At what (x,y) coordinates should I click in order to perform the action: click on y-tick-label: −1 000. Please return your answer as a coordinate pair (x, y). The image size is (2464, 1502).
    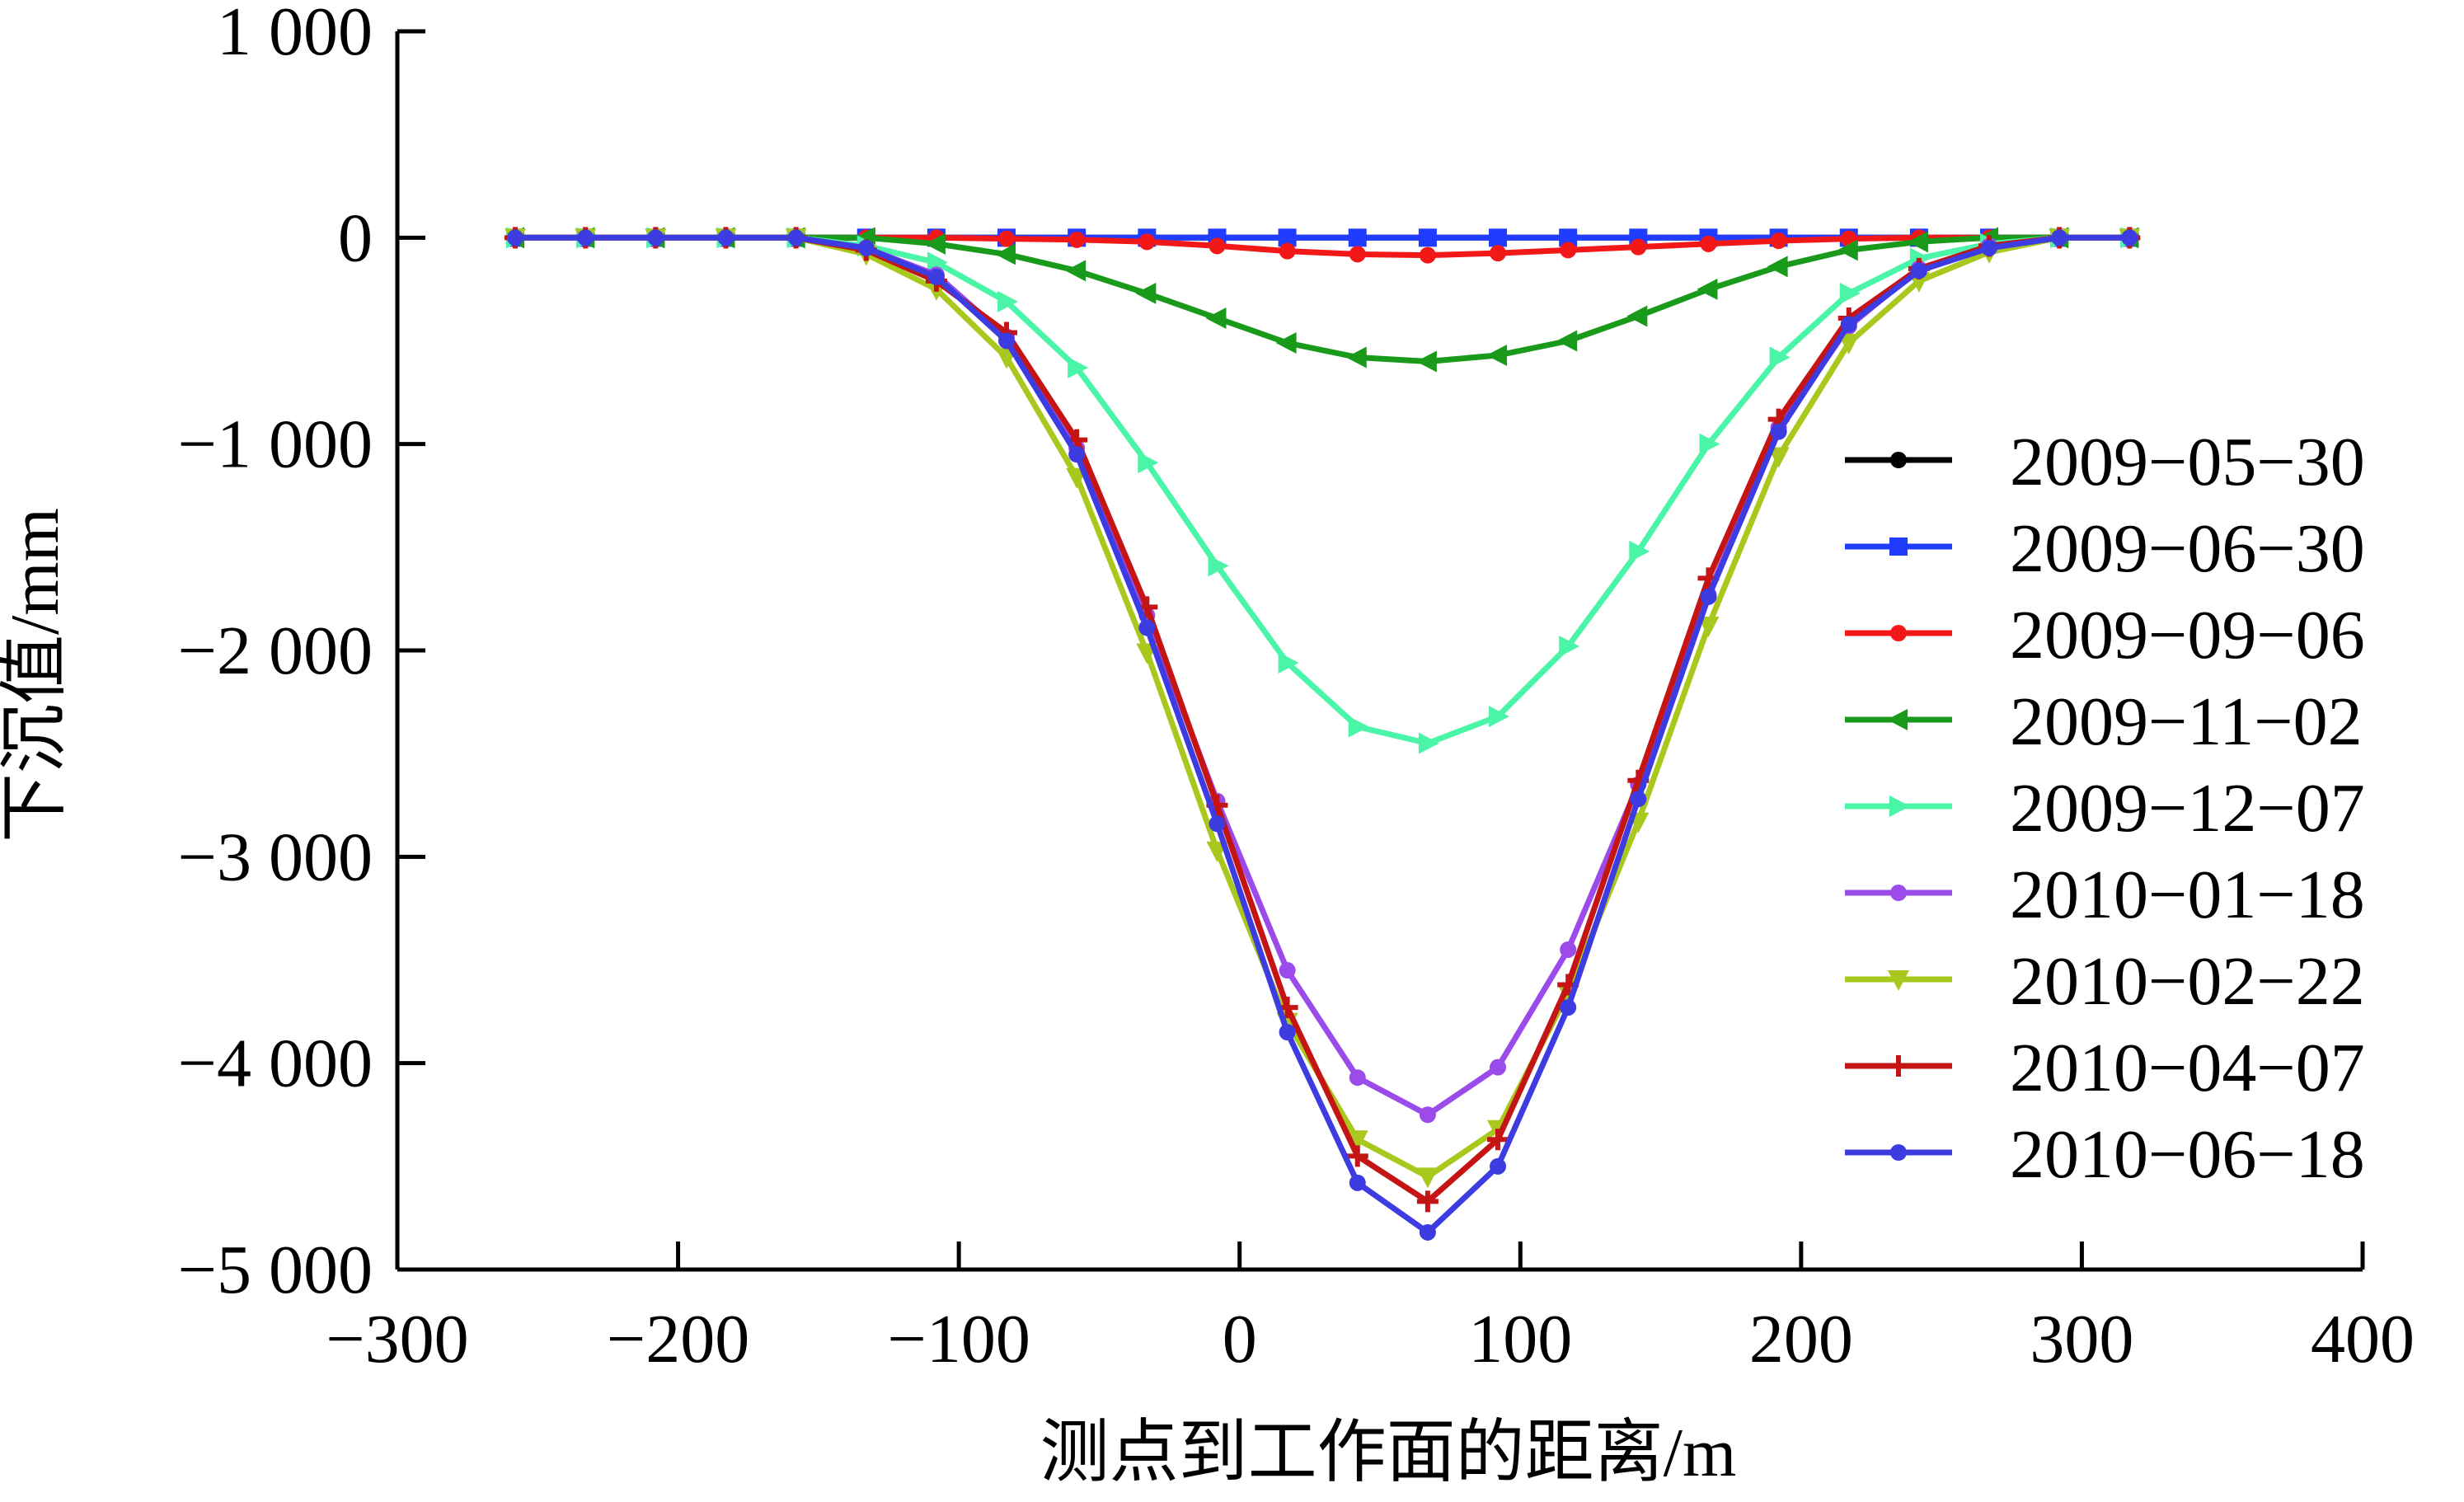
    Looking at the image, I should click on (276, 445).